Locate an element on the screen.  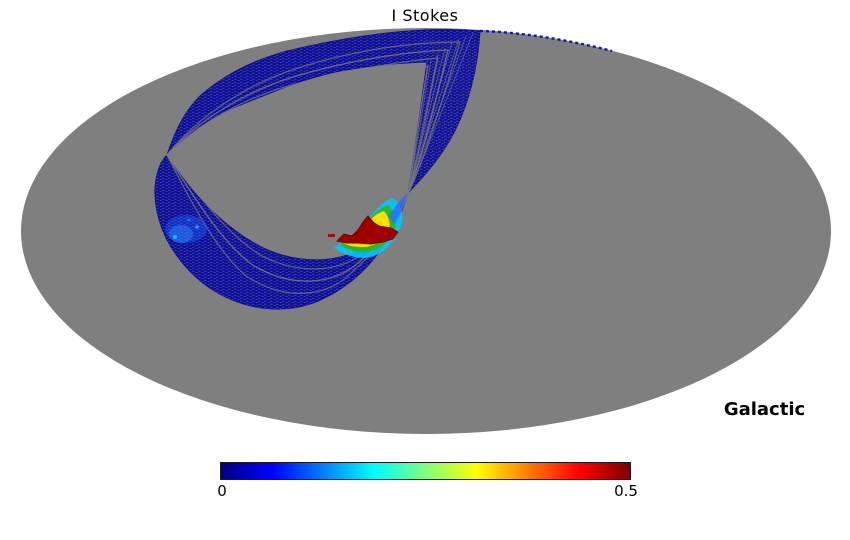
scan-fan-rays is located at coordinates (445, 112).